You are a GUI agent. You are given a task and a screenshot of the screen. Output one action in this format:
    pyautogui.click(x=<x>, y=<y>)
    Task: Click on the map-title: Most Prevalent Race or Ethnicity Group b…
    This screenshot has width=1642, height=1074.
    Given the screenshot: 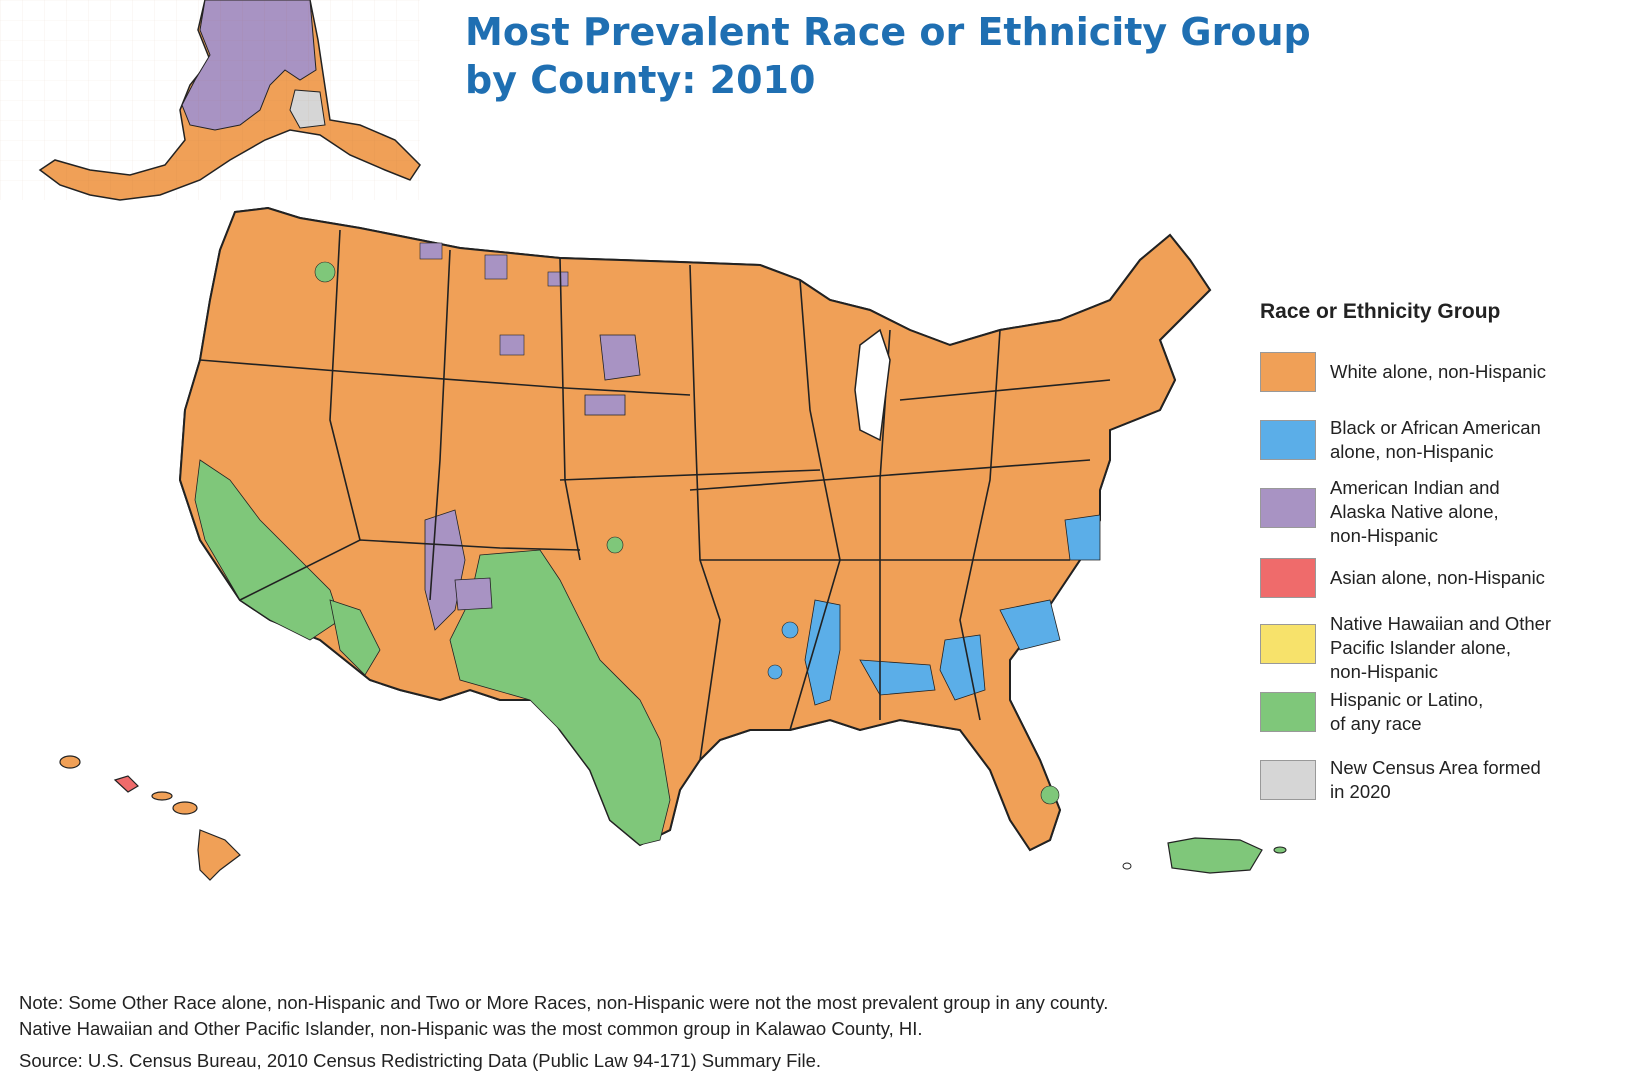 What is the action you would take?
    pyautogui.click(x=888, y=56)
    